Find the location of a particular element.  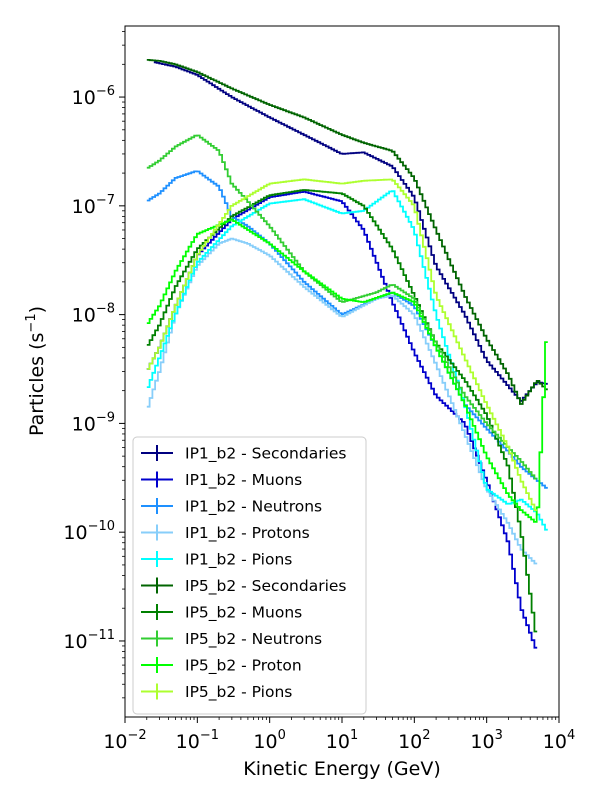

legend-box is located at coordinates (249, 575).